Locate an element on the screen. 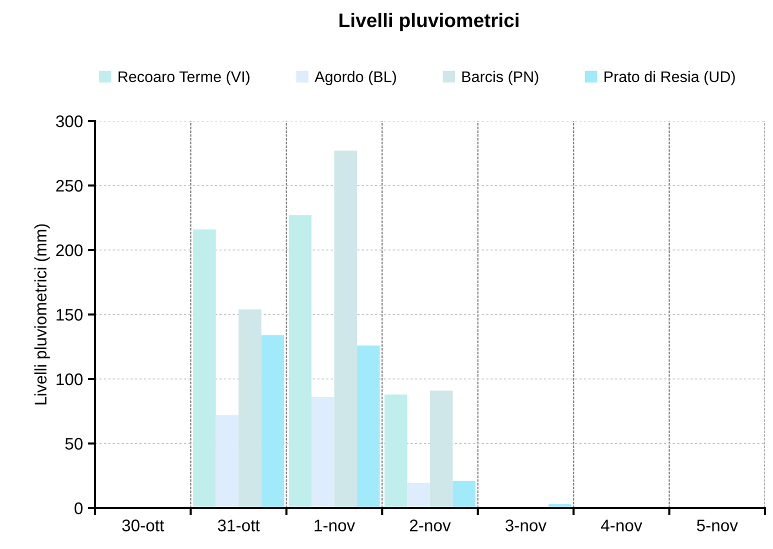 The height and width of the screenshot is (549, 773). legend-label: Recoaro Terme (VI) is located at coordinates (184, 78).